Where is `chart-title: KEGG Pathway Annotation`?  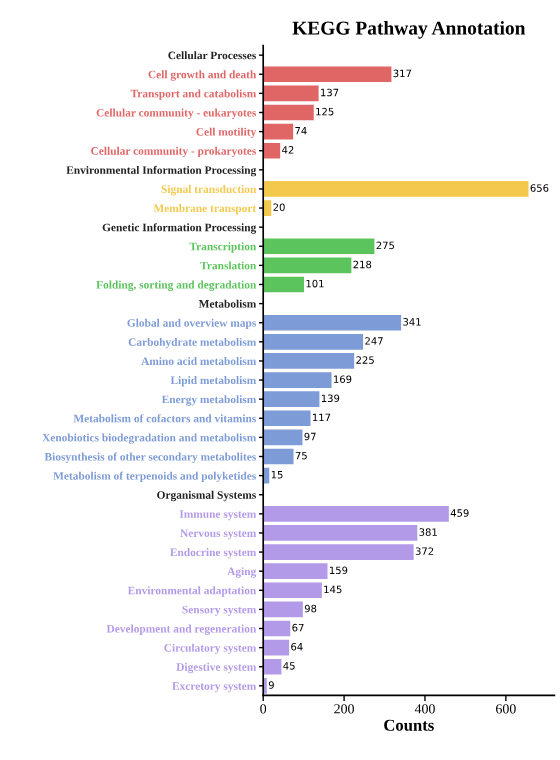
chart-title: KEGG Pathway Annotation is located at coordinates (409, 30).